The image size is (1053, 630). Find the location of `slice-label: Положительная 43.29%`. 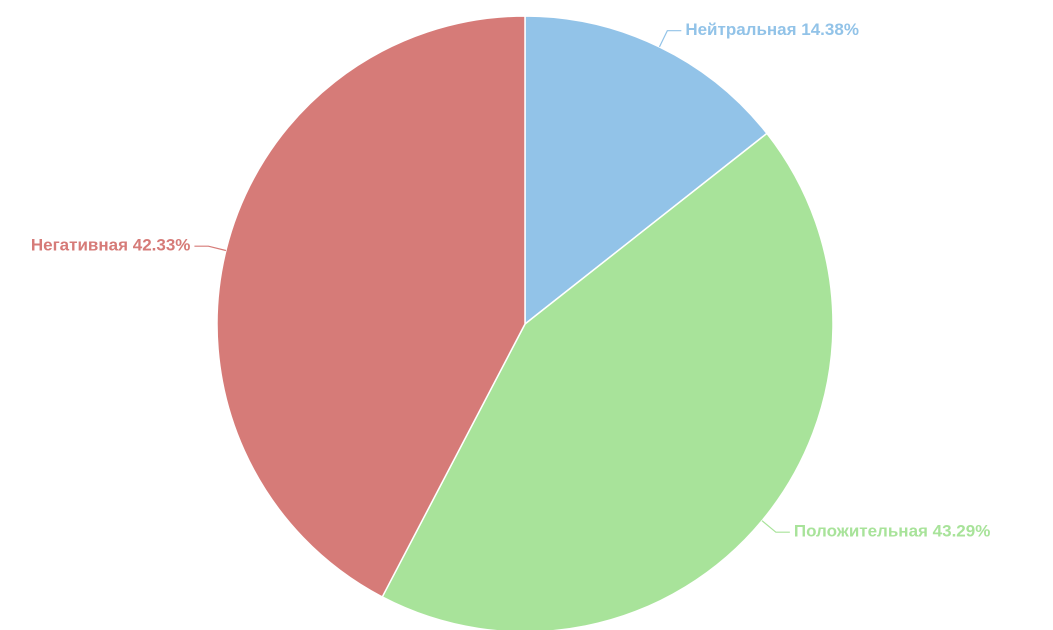

slice-label: Положительная 43.29% is located at coordinates (892, 531).